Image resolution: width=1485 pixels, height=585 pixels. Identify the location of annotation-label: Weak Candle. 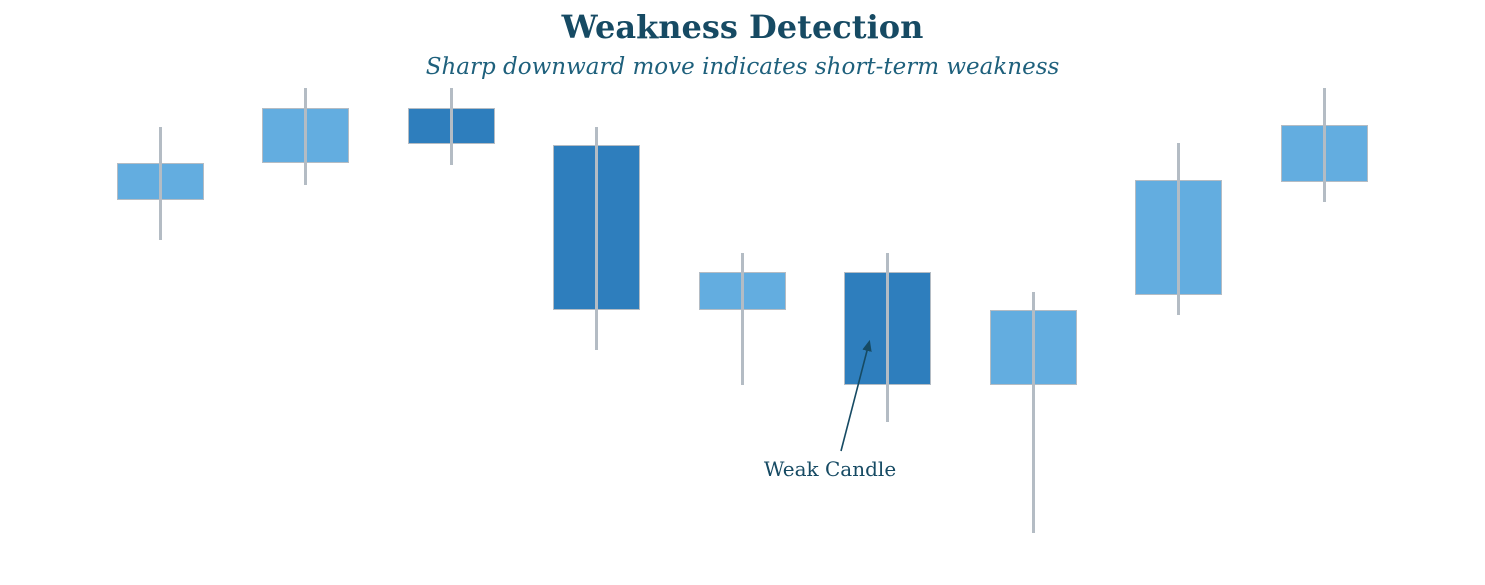
(830, 469).